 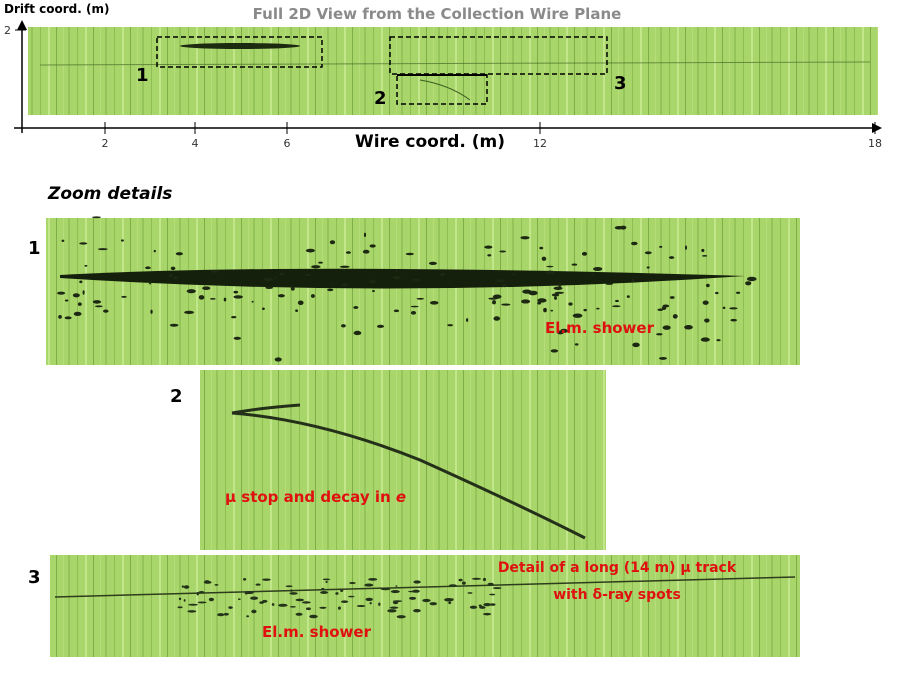 What do you see at coordinates (195, 143) in the screenshot?
I see `x-tick-label: 4` at bounding box center [195, 143].